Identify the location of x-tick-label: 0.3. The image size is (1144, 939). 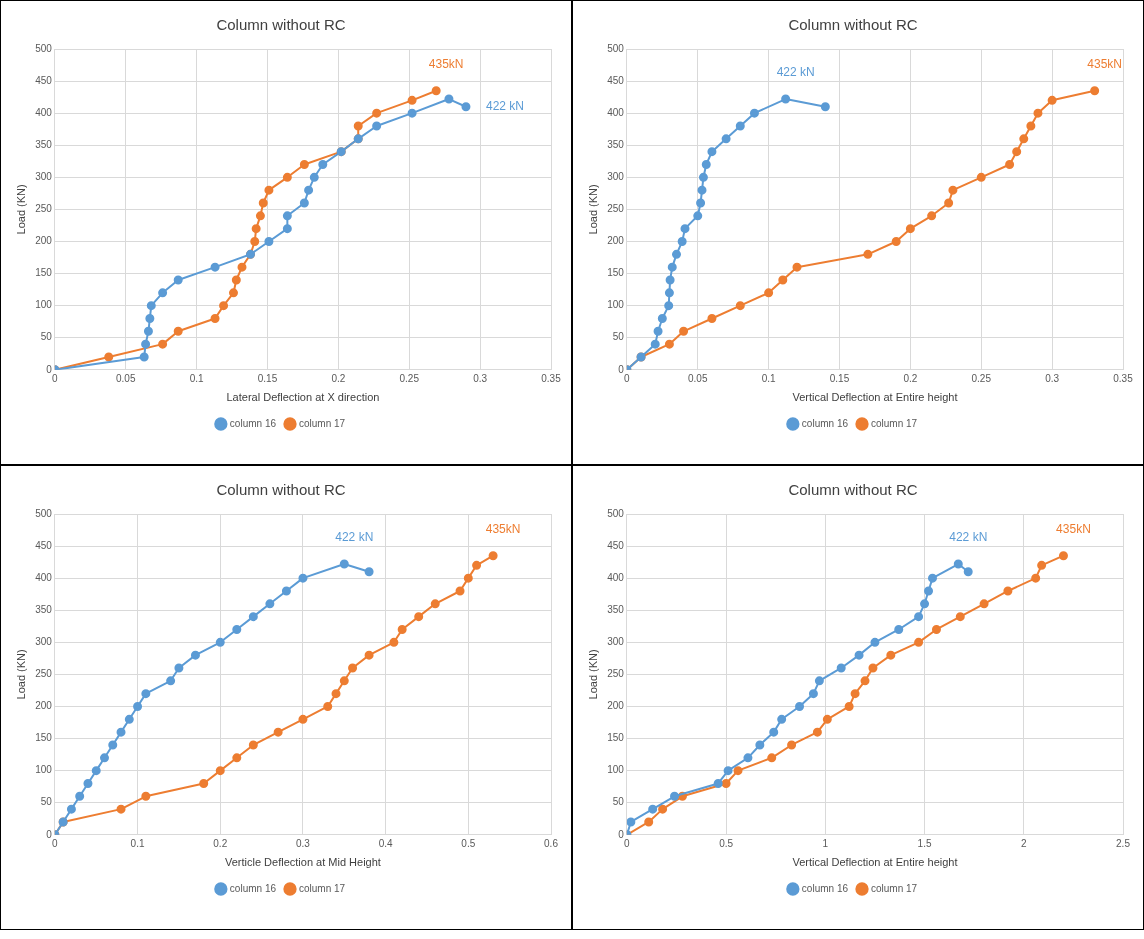
(480, 378).